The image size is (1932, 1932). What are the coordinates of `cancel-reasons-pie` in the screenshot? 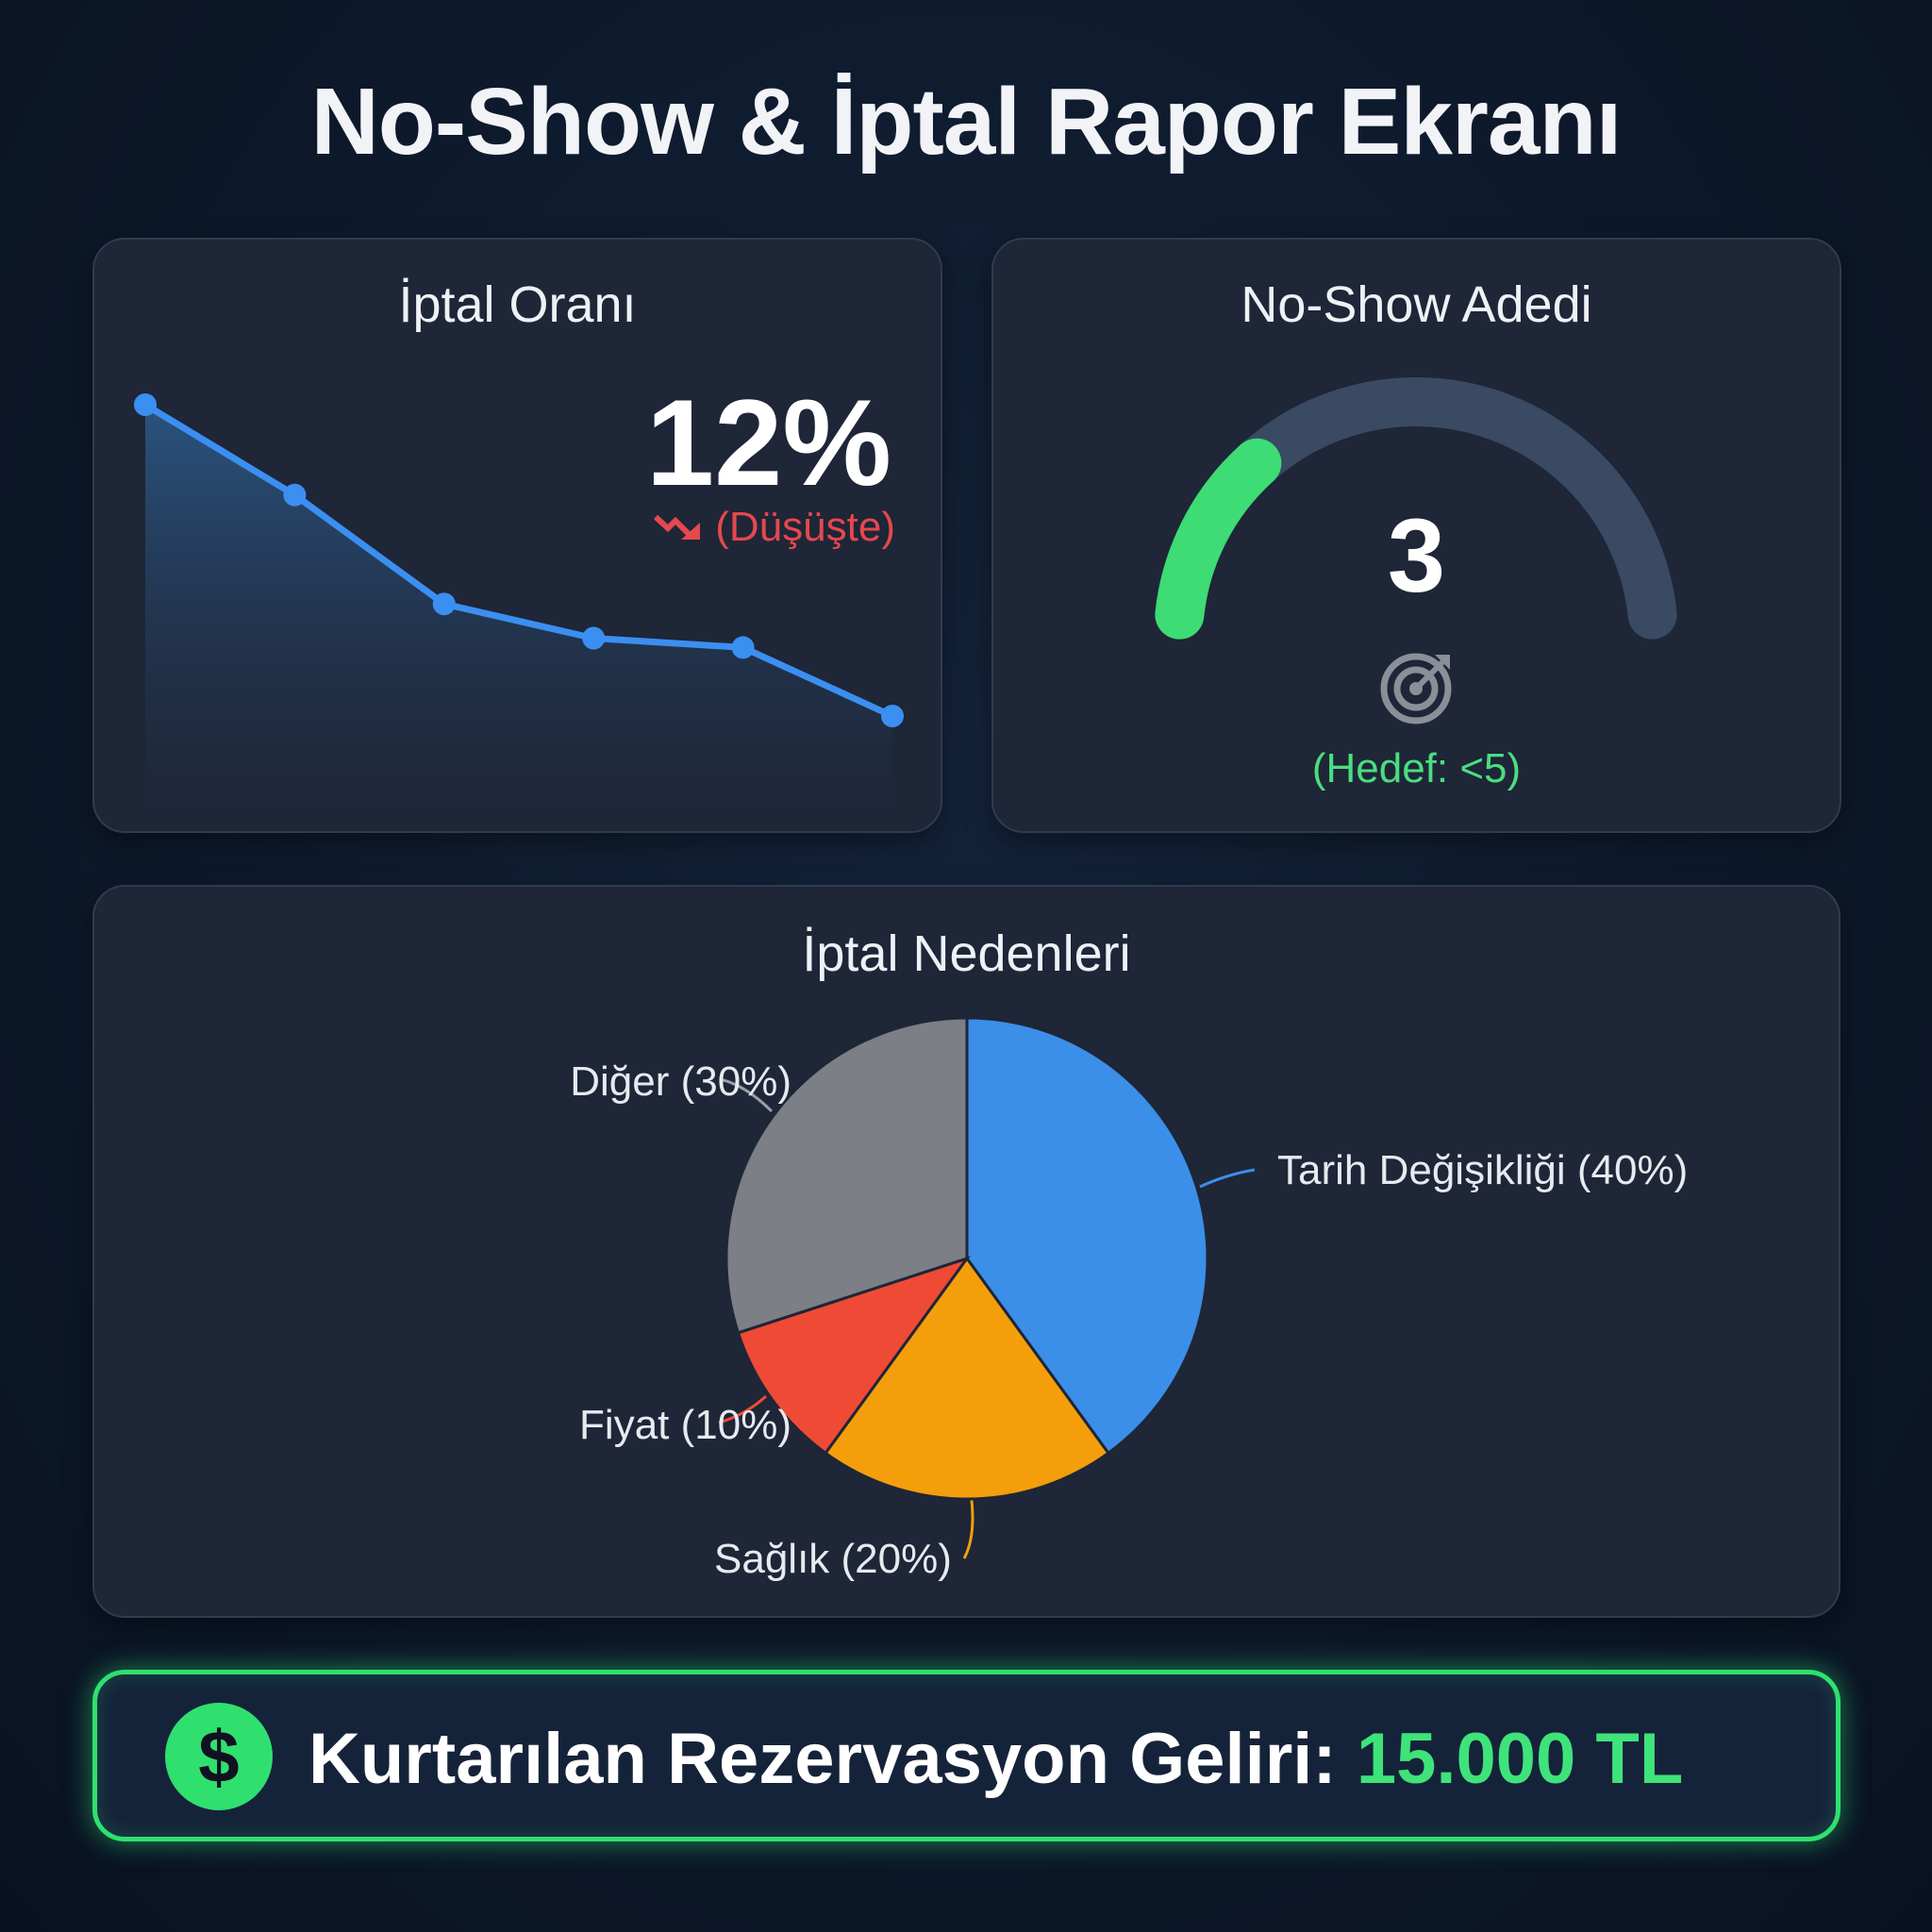 It's located at (987, 1287).